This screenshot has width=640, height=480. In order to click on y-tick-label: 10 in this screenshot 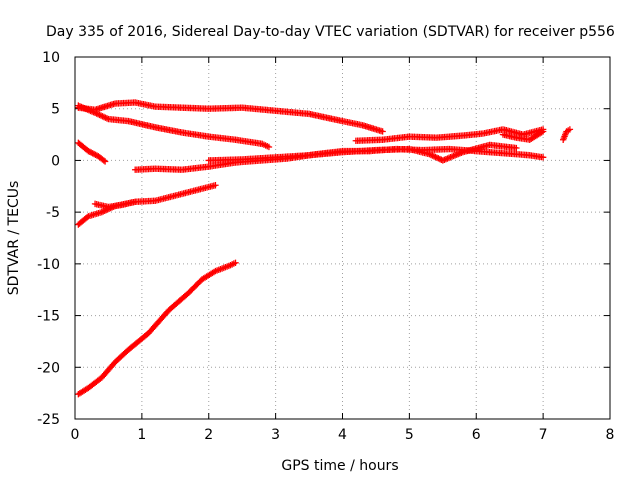, I will do `click(51, 58)`.